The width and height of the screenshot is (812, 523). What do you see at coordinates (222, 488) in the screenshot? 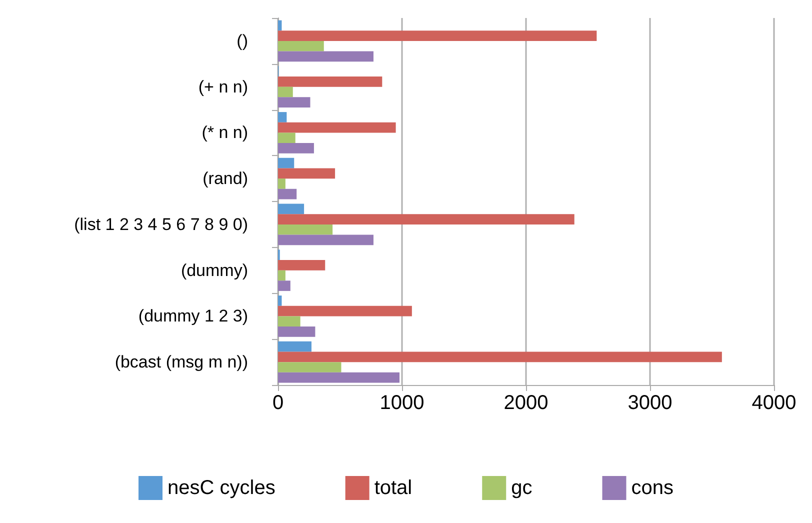
I see `legend-label: nesC cycles` at bounding box center [222, 488].